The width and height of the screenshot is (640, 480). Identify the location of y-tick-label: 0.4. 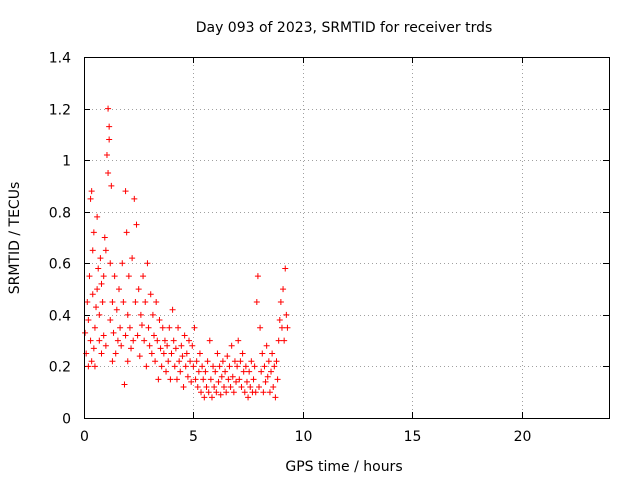
(60, 317).